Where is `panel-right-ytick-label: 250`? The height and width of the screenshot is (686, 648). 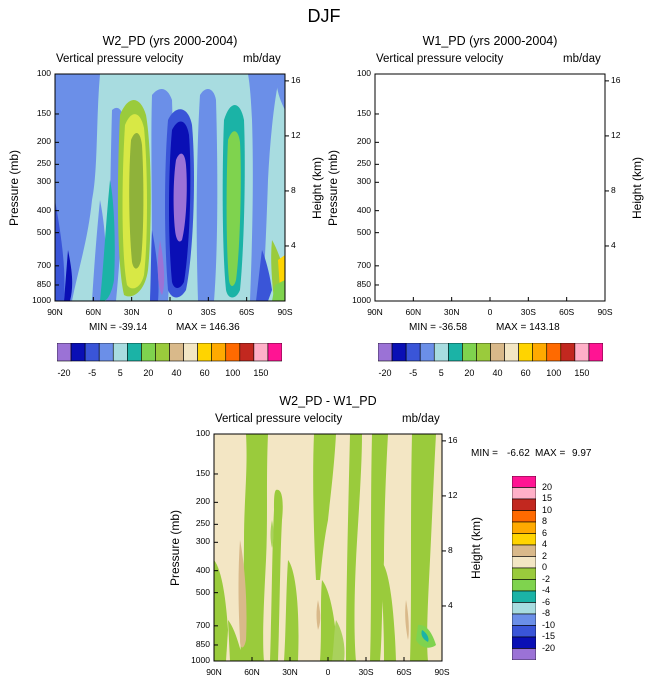
panel-right-ytick-label: 250 is located at coordinates (363, 163).